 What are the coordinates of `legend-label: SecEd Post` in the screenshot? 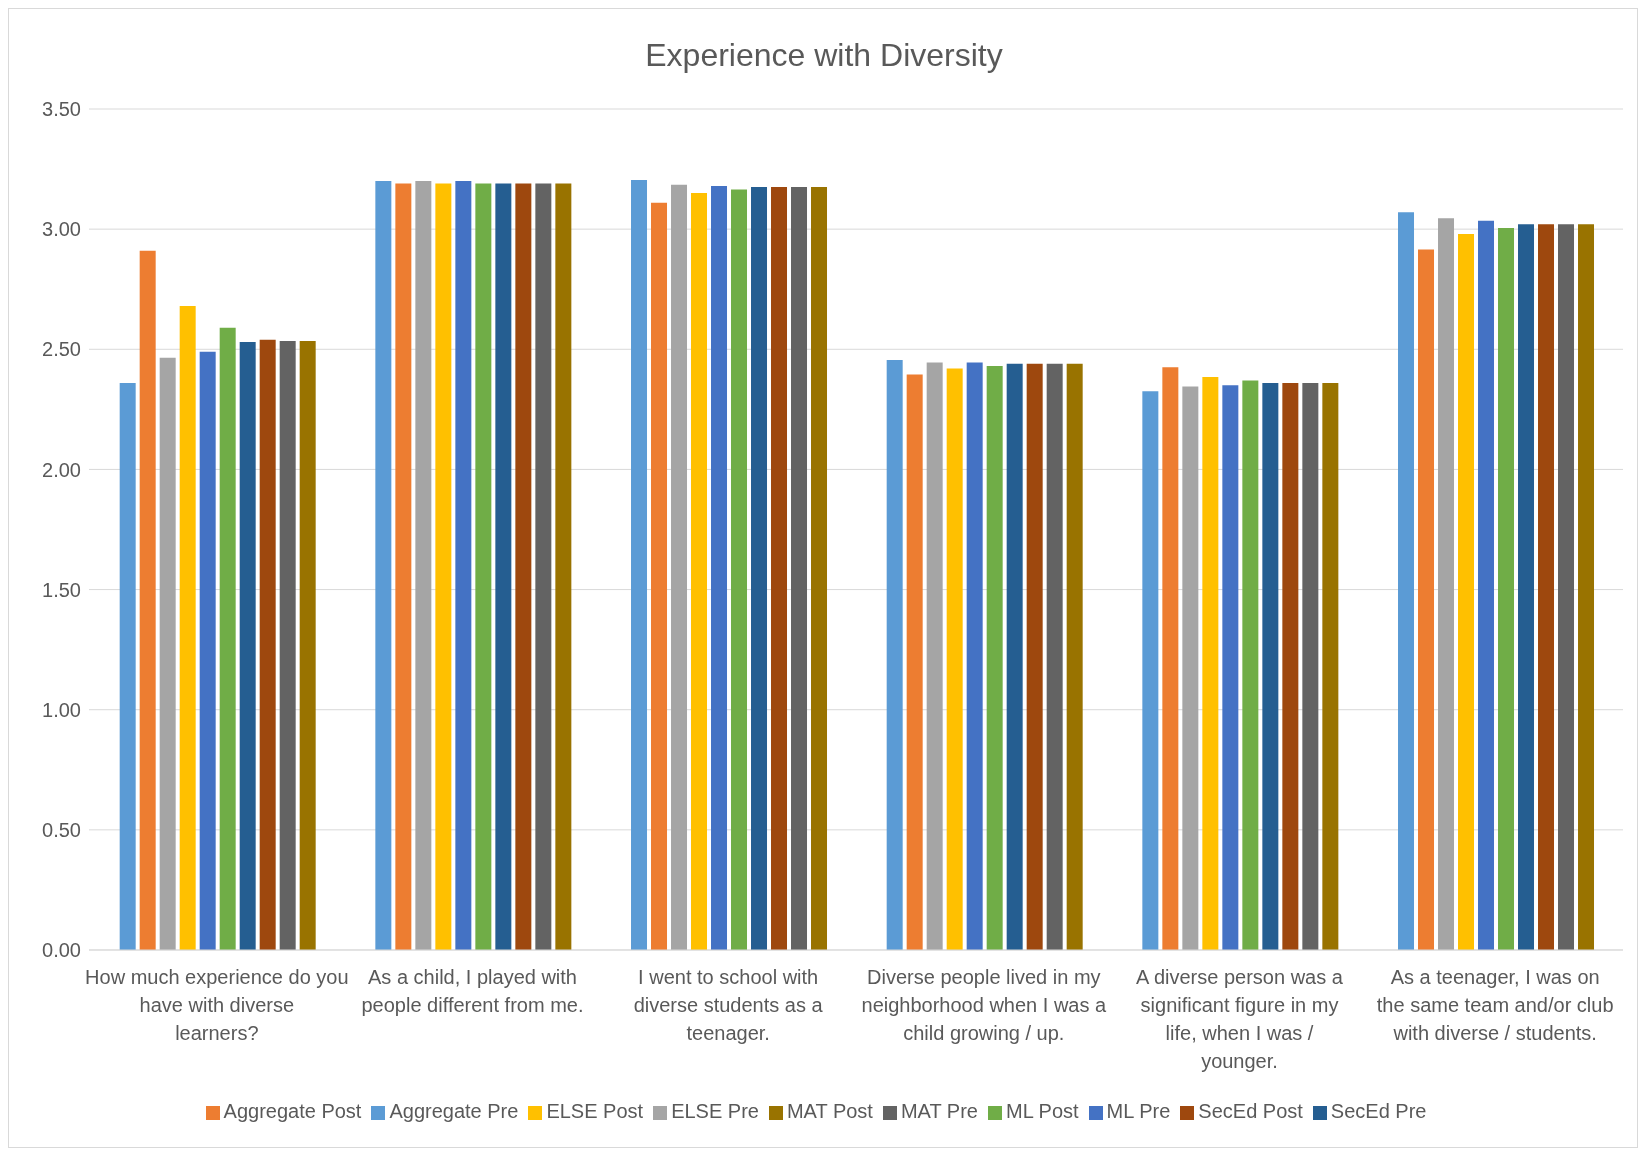 It's located at (1250, 1111).